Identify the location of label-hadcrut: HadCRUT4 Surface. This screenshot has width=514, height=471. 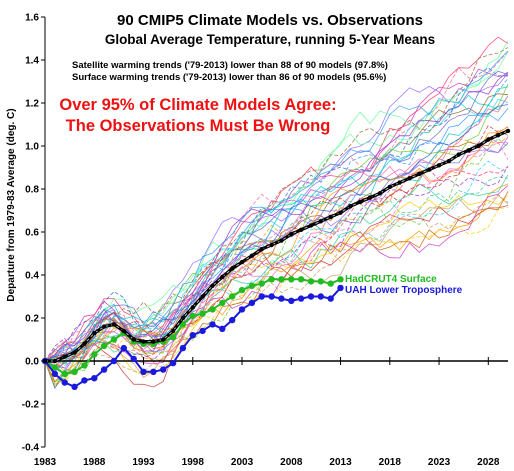
(391, 279).